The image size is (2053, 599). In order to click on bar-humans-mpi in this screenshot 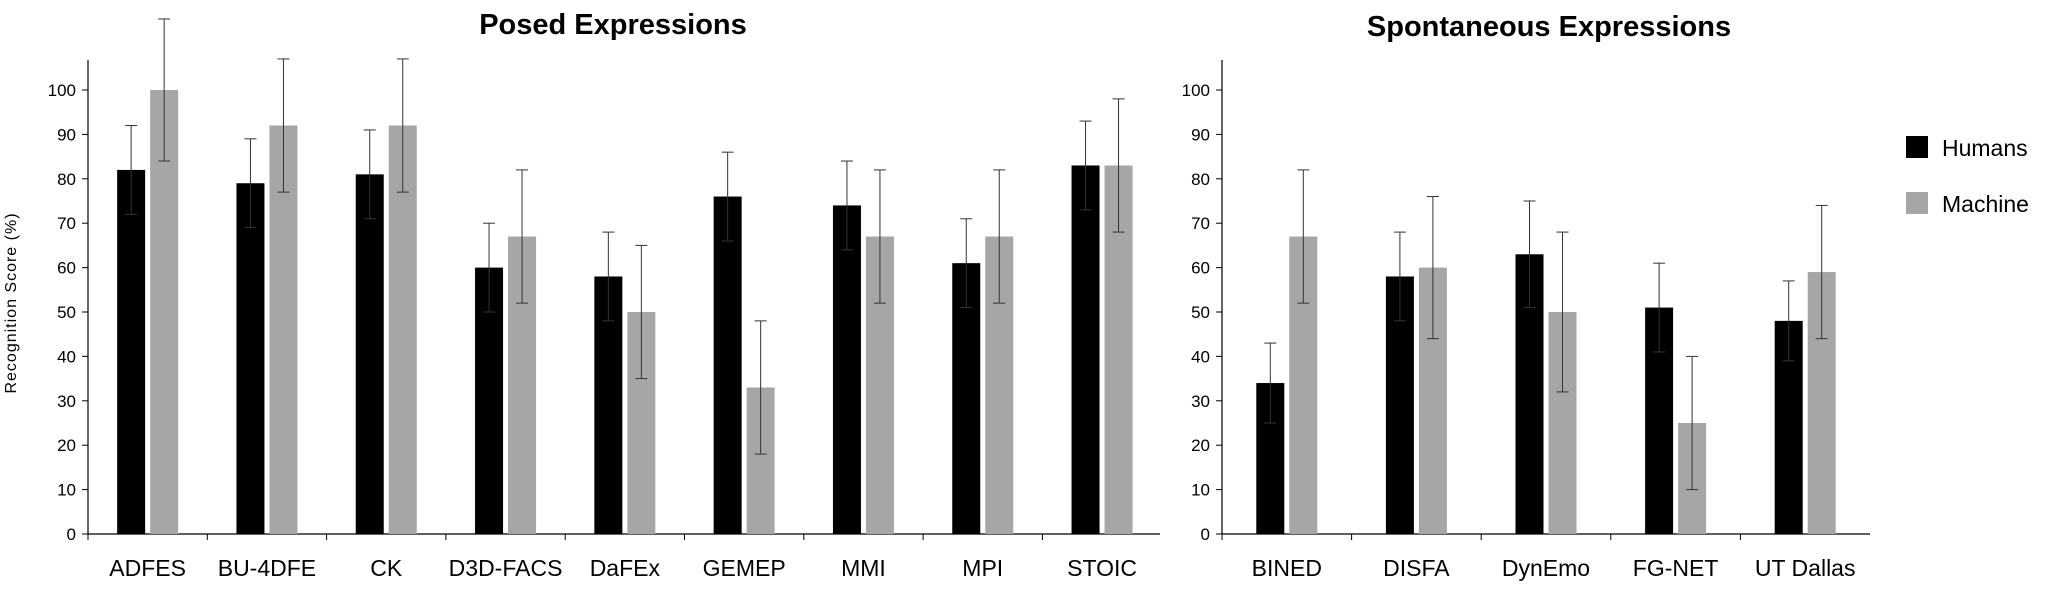, I will do `click(966, 398)`.